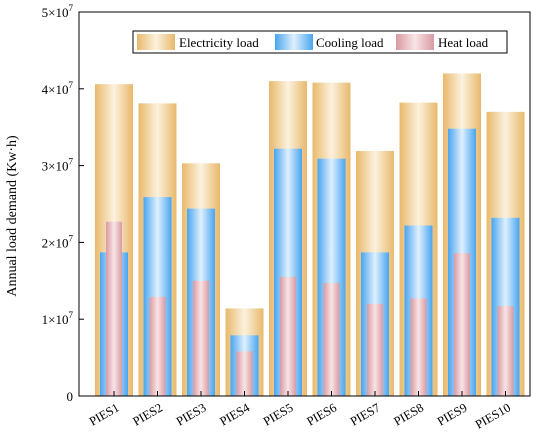 The width and height of the screenshot is (550, 438). Describe the element at coordinates (493, 415) in the screenshot. I see `x-category-label: PIES10` at that location.